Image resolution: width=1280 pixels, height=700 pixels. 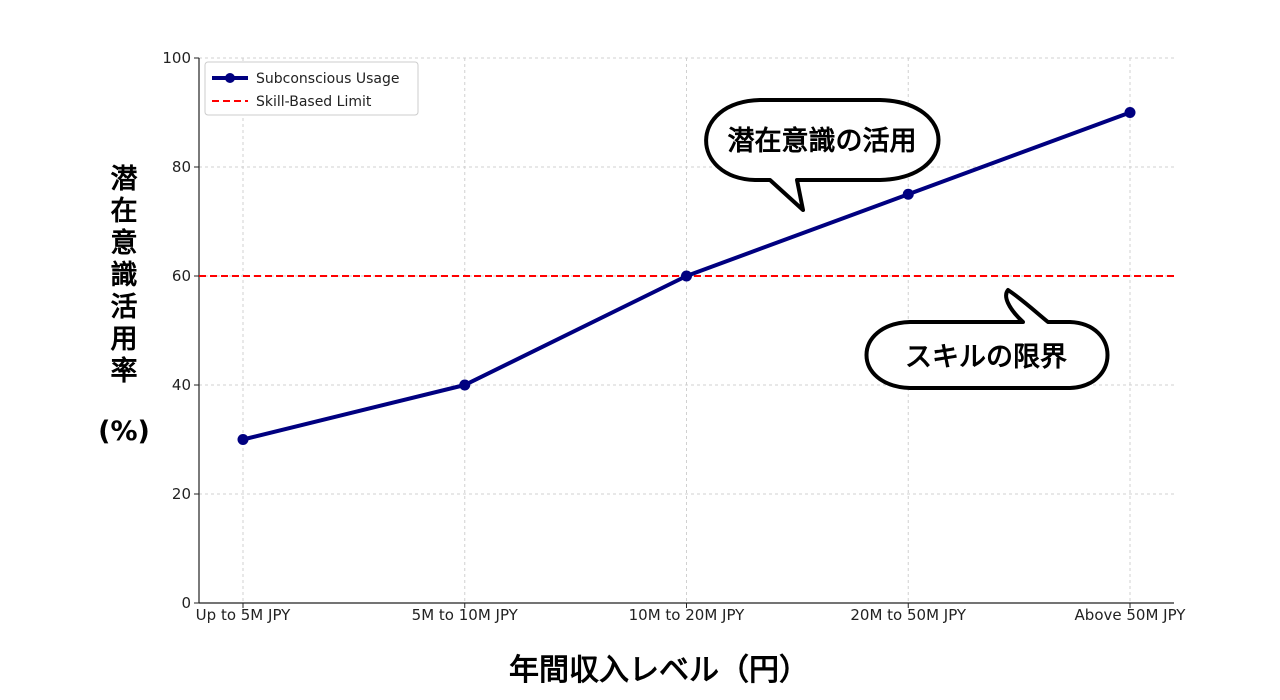 I want to click on y-tick-label: 40, so click(x=181, y=385).